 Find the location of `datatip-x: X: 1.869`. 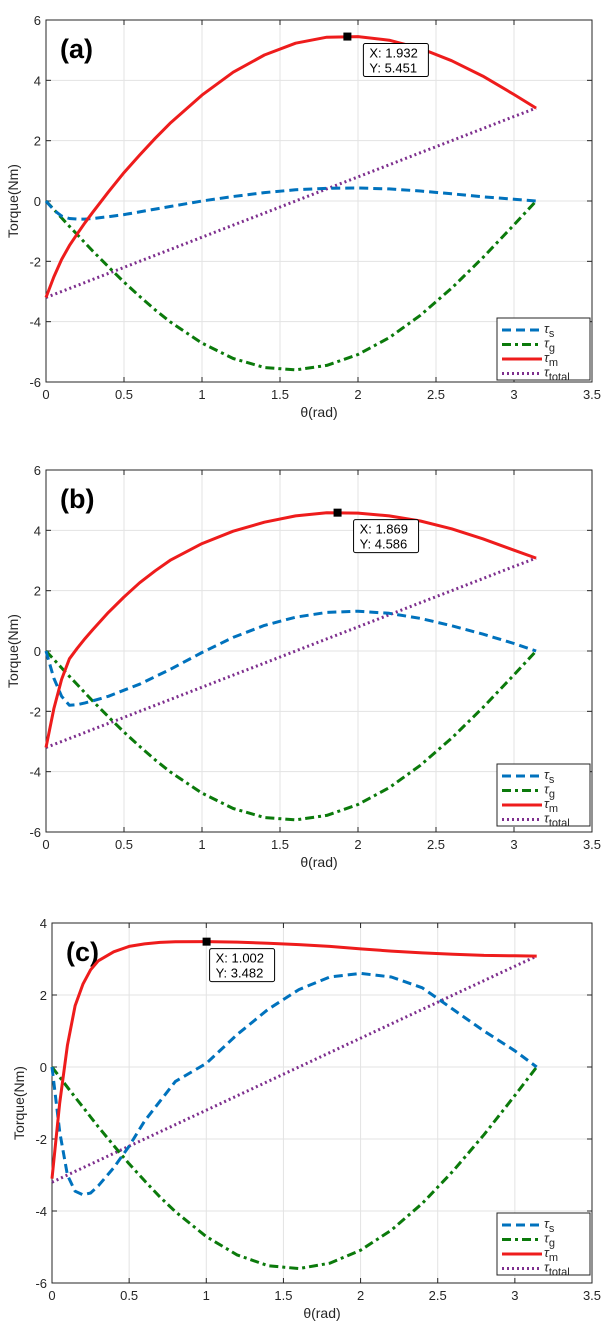

datatip-x: X: 1.869 is located at coordinates (384, 529).